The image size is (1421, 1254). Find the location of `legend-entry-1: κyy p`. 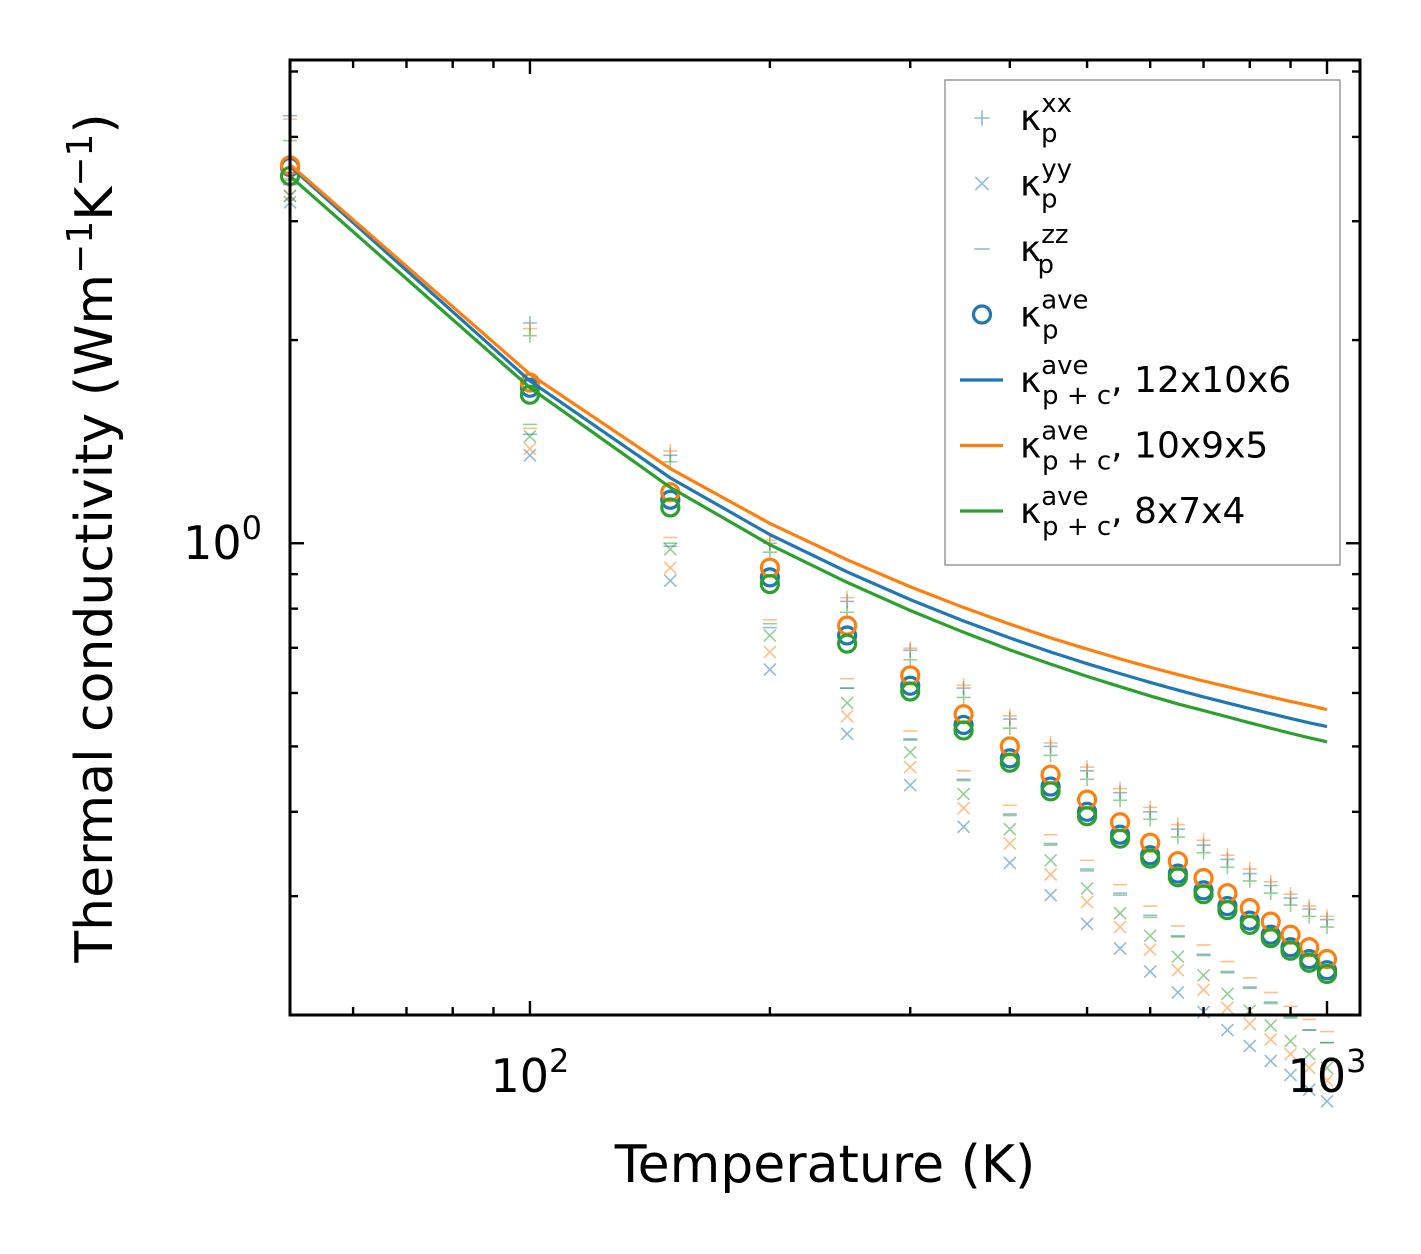

legend-entry-1: κyy p is located at coordinates (1023, 185).